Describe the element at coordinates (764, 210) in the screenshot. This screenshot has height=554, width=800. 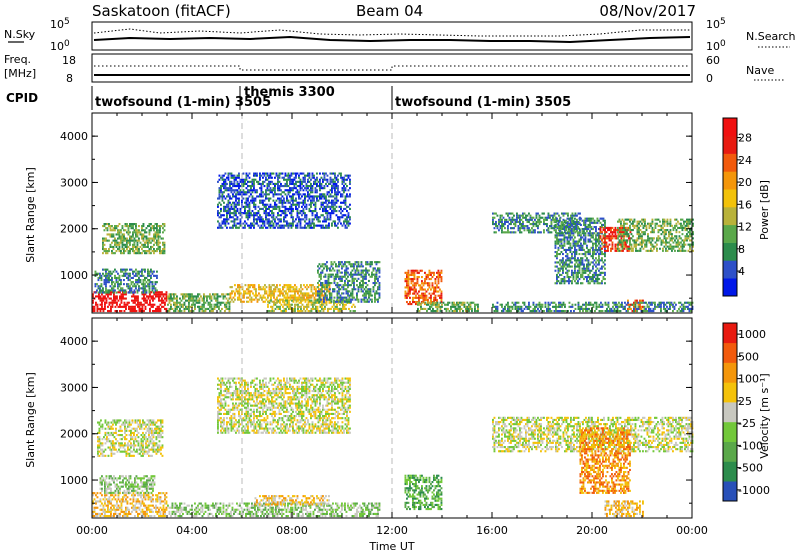
I see `power-colorbar-label: Power [dB]` at that location.